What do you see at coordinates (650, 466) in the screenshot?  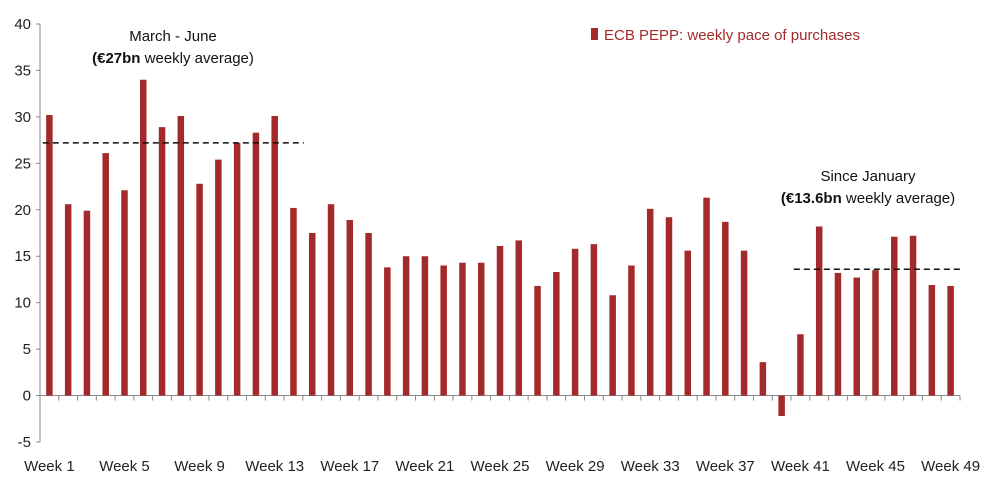 I see `x-tick-label: Week 33` at bounding box center [650, 466].